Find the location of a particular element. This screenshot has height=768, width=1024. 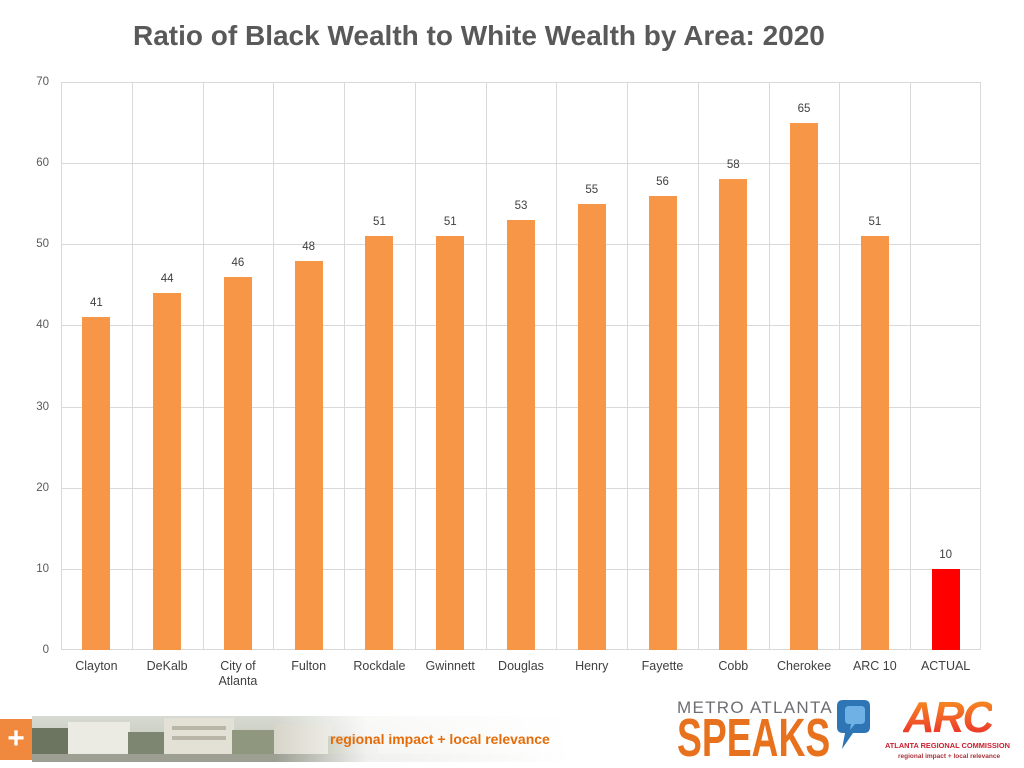

y-tick-label: 70 is located at coordinates (42, 82).